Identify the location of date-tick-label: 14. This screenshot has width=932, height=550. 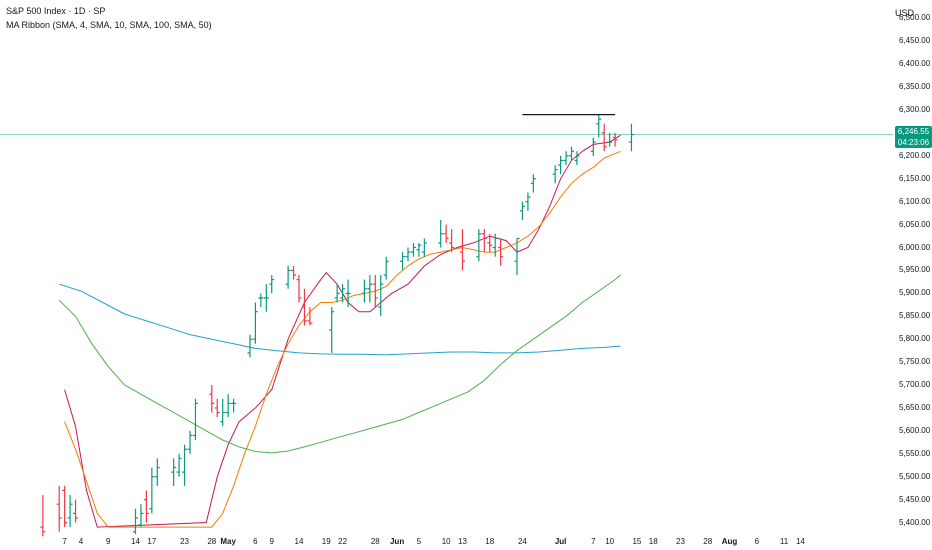
(800, 541).